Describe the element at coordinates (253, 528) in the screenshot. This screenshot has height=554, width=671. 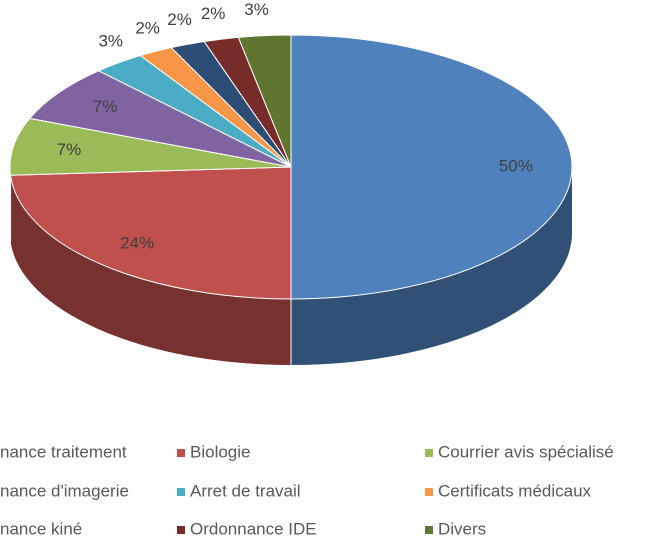
I see `legend-label: Ordonnance IDE` at that location.